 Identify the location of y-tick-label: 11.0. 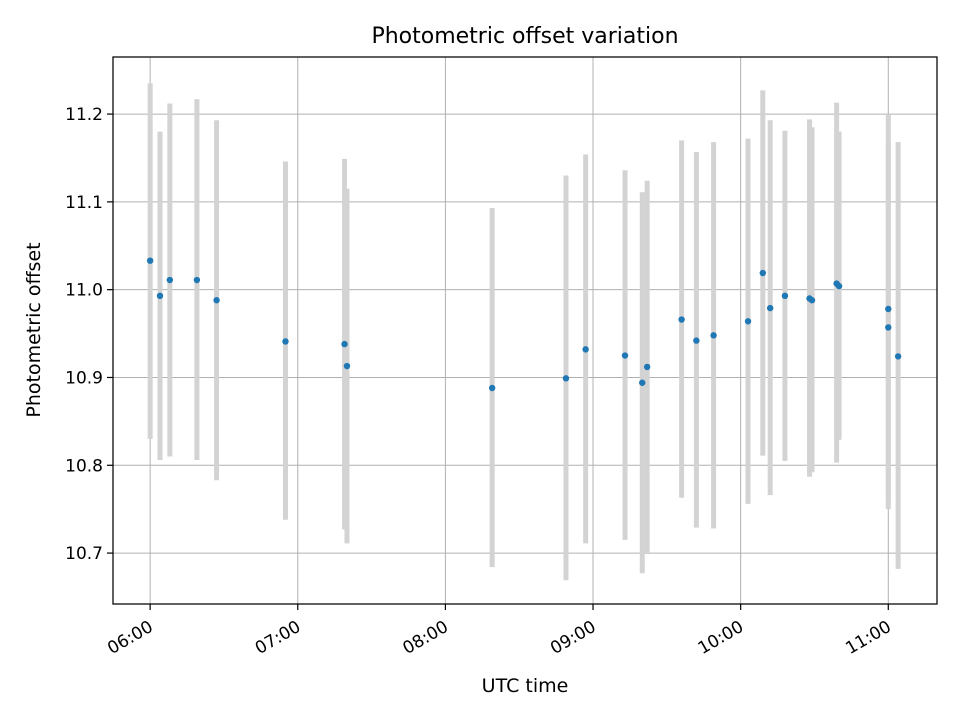
(84, 291).